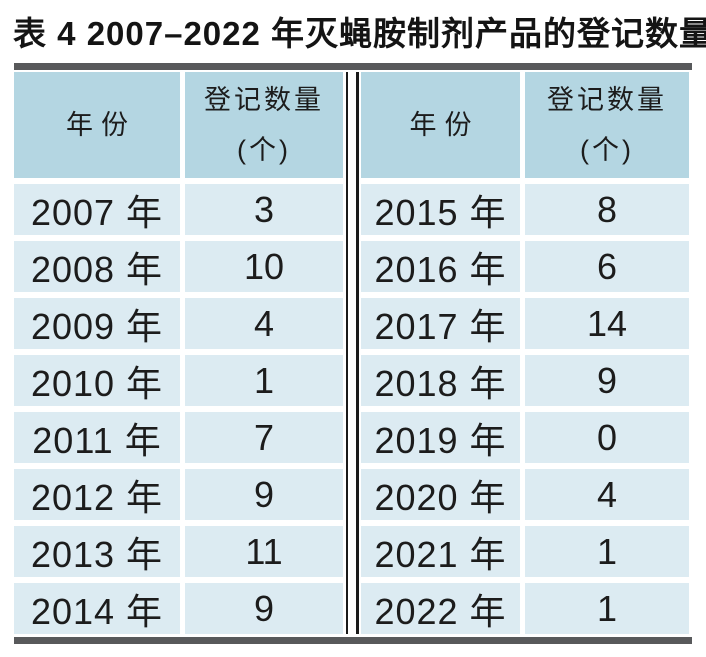  I want to click on year-cell: 2019 年, so click(440, 437).